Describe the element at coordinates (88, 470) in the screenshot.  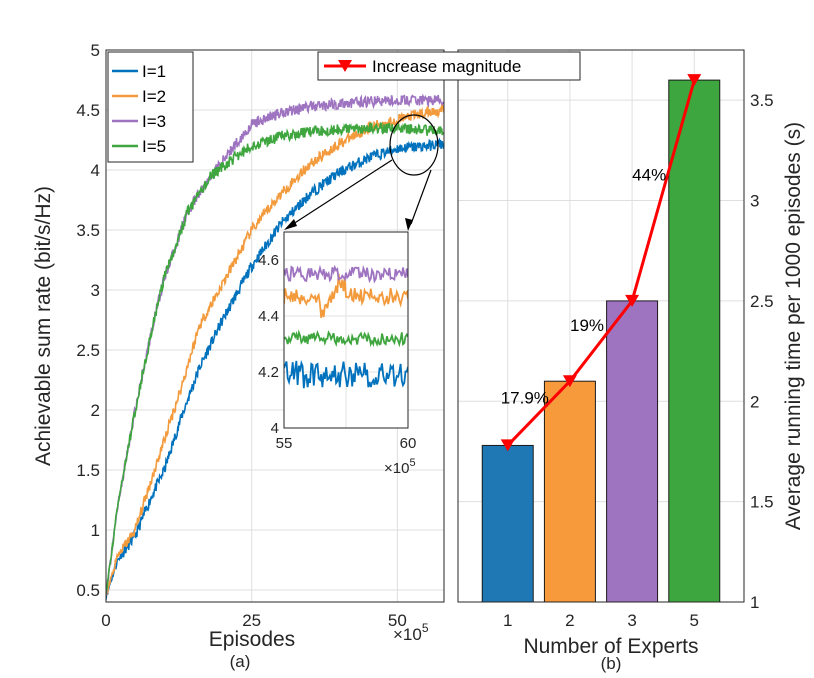
I see `panel-a-ytick-label: 1.5` at that location.